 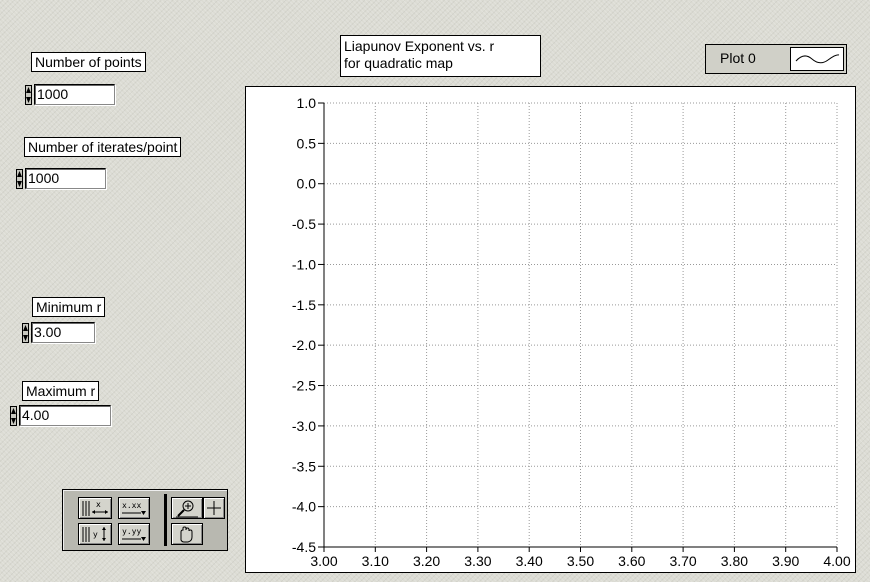 What do you see at coordinates (631, 561) in the screenshot?
I see `x-tick-label: 3.60` at bounding box center [631, 561].